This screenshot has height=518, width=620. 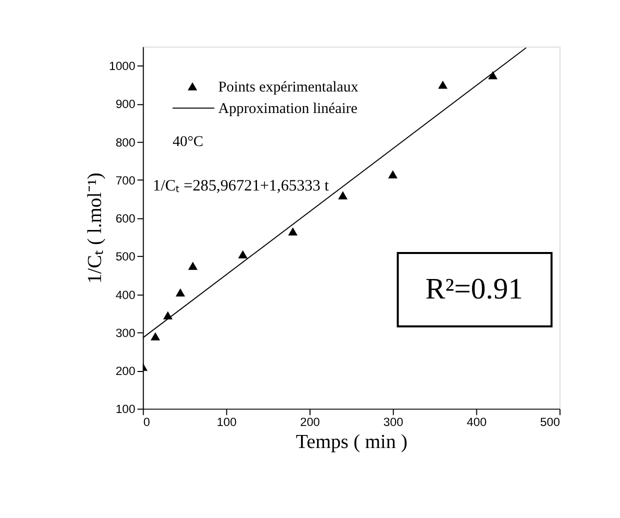 What do you see at coordinates (126, 333) in the screenshot?
I see `y-tick-label: 300` at bounding box center [126, 333].